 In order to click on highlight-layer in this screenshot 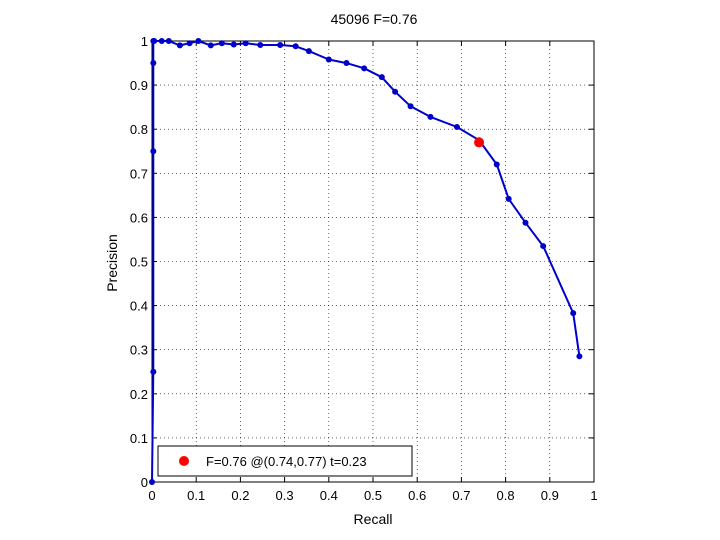, I will do `click(479, 142)`.